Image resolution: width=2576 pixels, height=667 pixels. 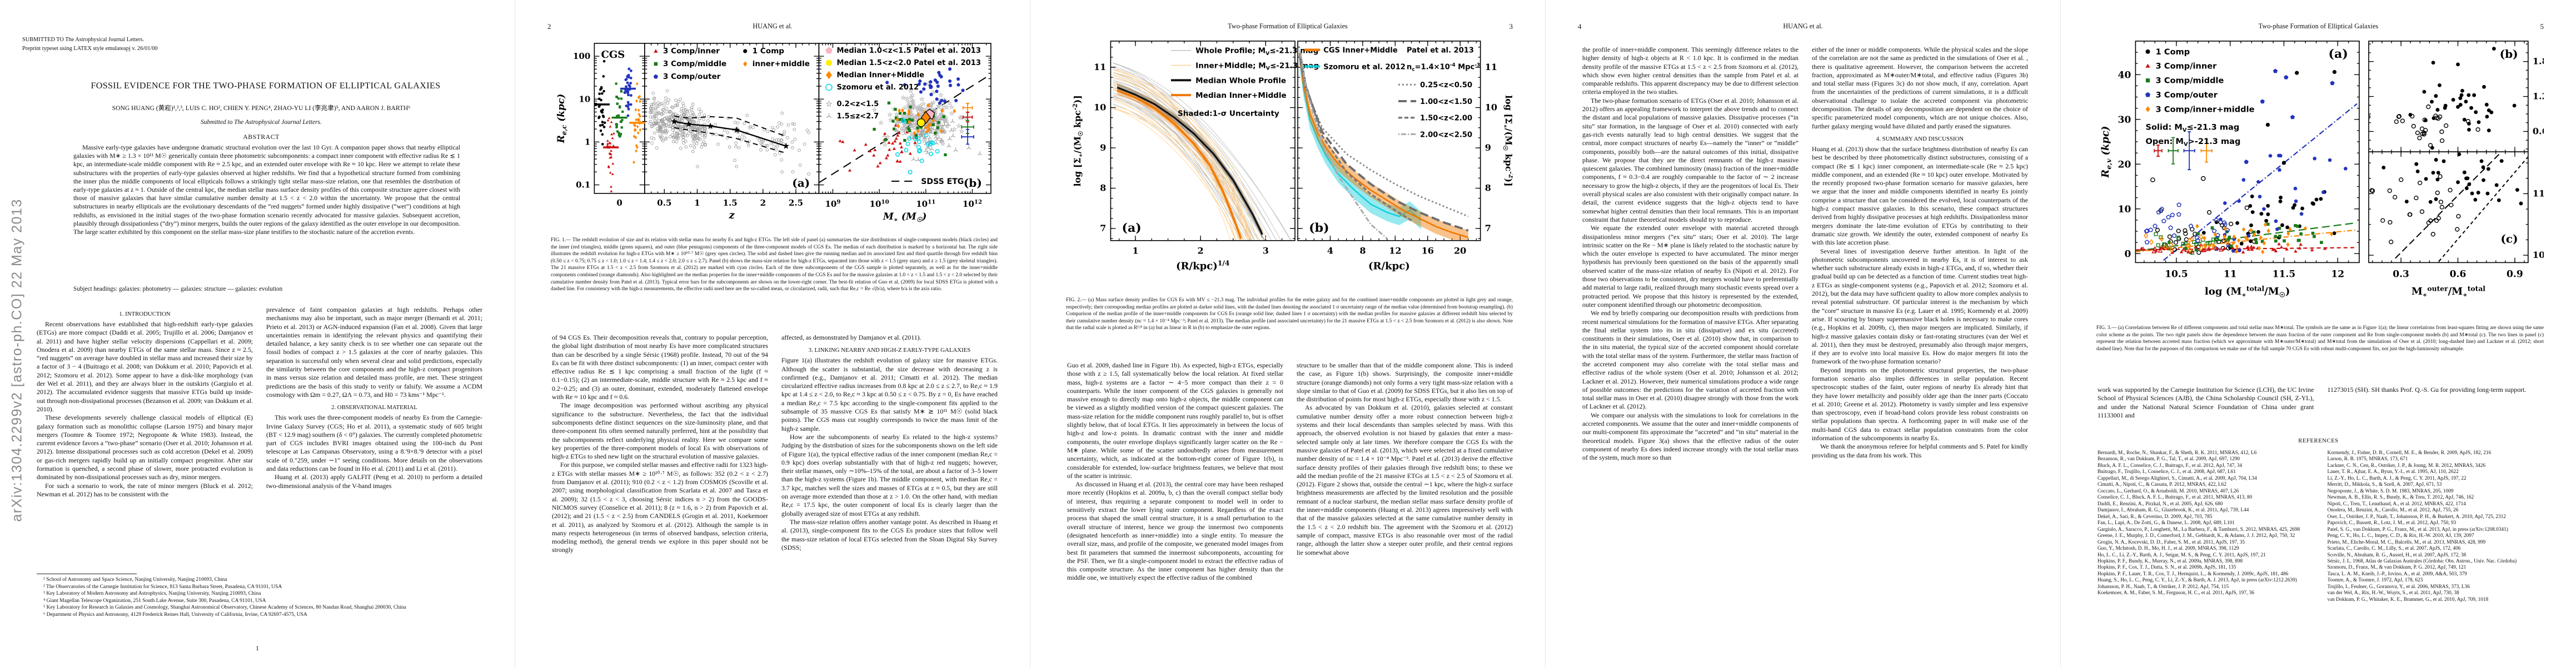 What do you see at coordinates (879, 203) in the screenshot?
I see `svg-text: 1010` at bounding box center [879, 203].